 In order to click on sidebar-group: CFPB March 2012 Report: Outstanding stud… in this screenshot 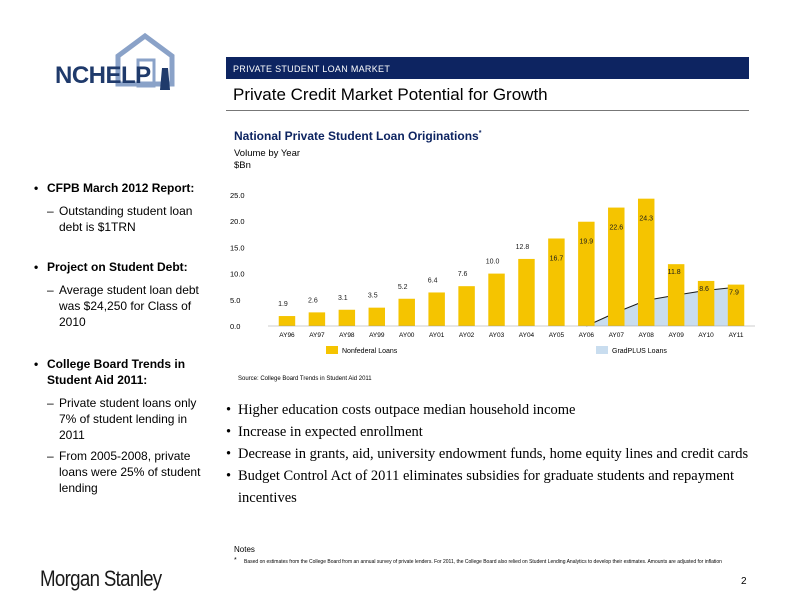, I will do `click(121, 207)`.